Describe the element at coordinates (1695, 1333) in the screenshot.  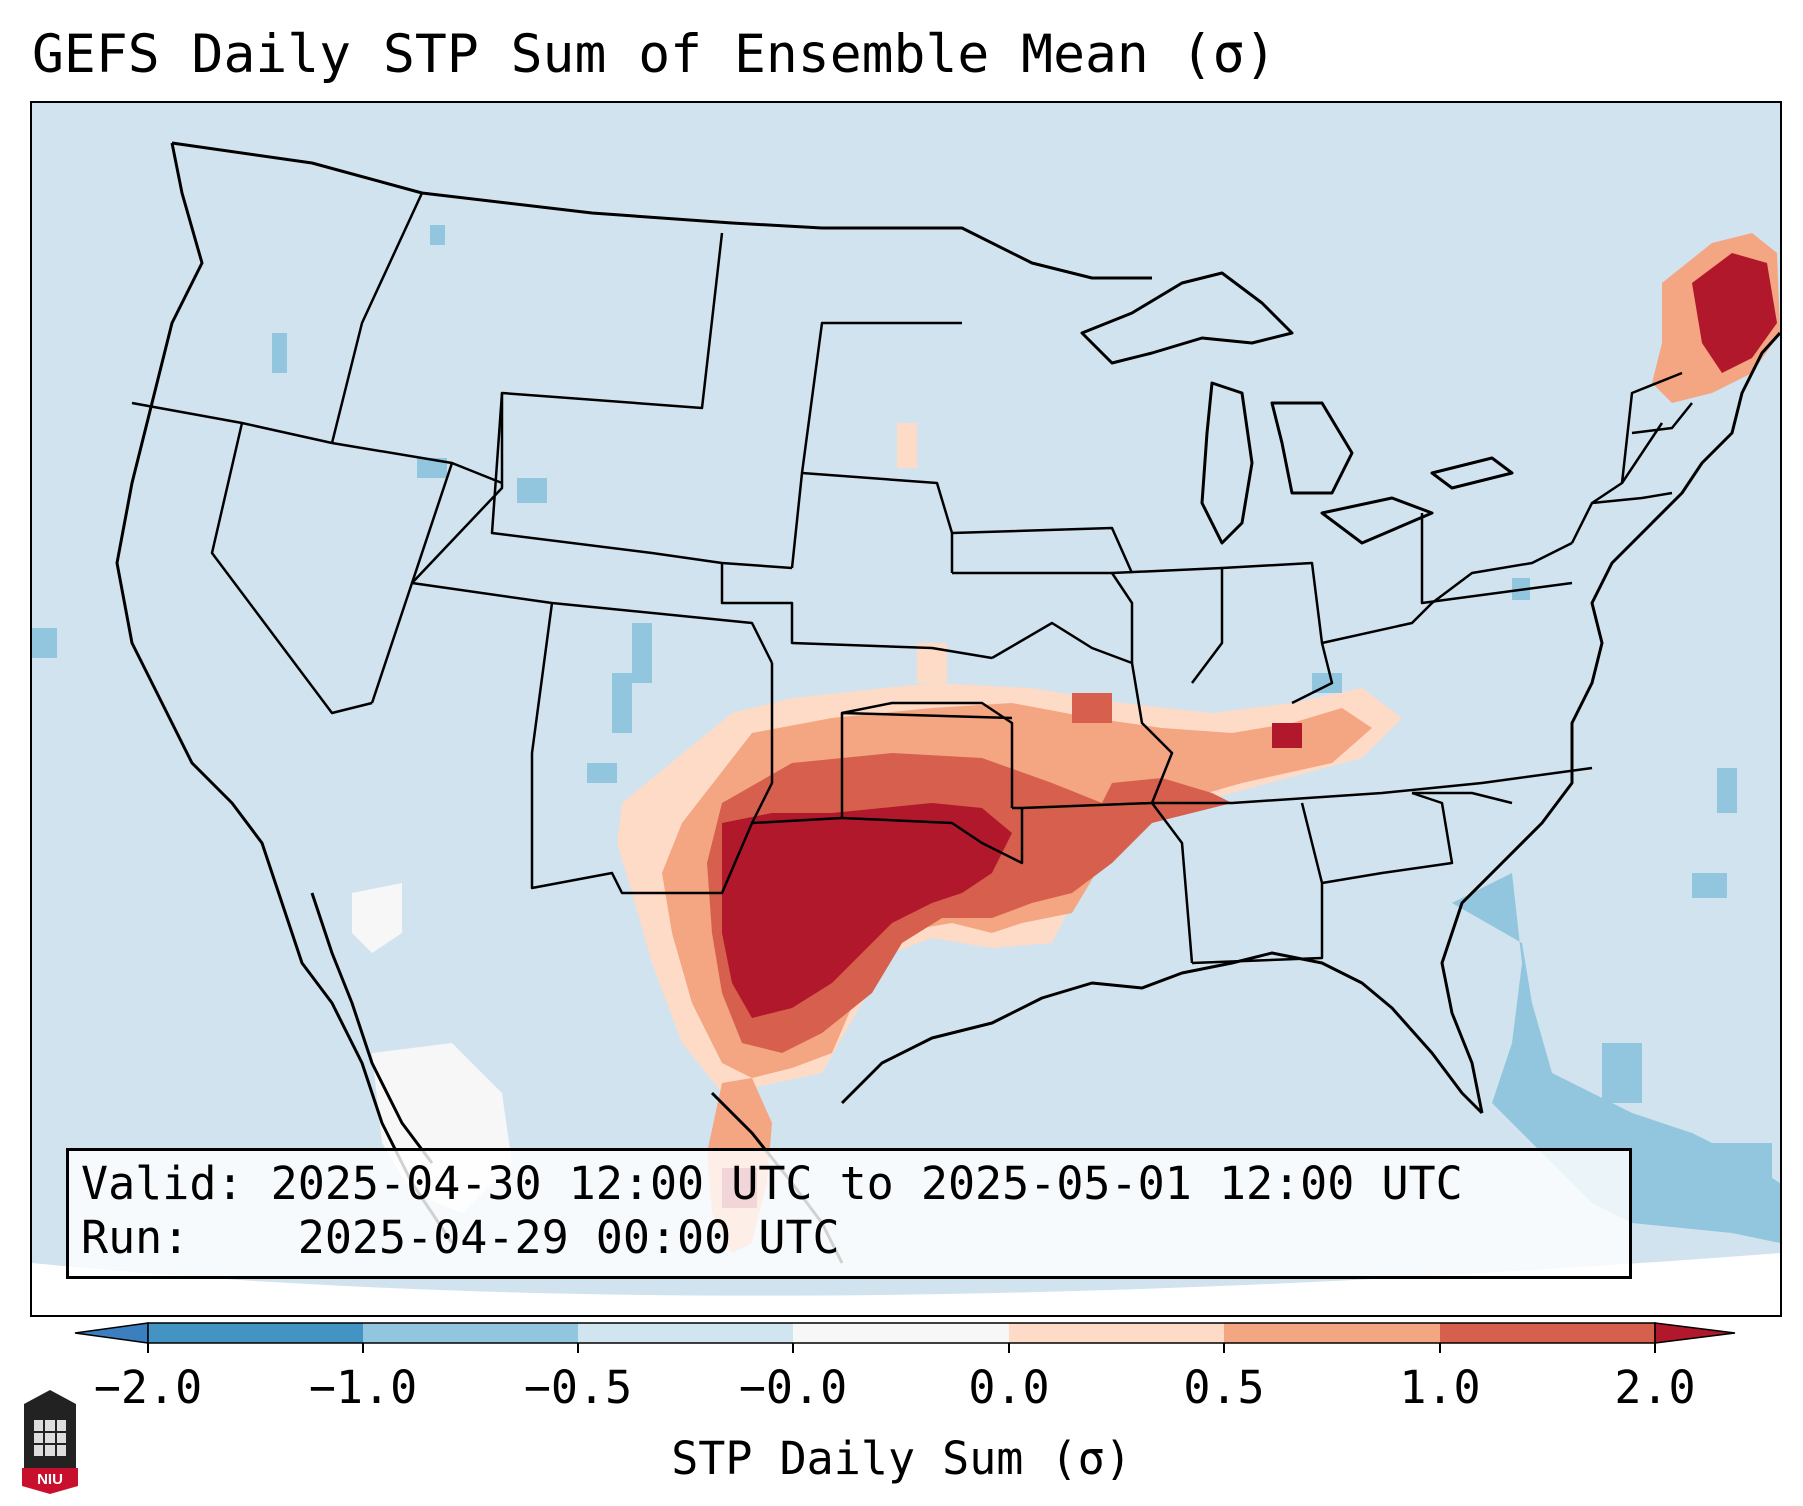
I see `colorbar-over-arrow` at that location.